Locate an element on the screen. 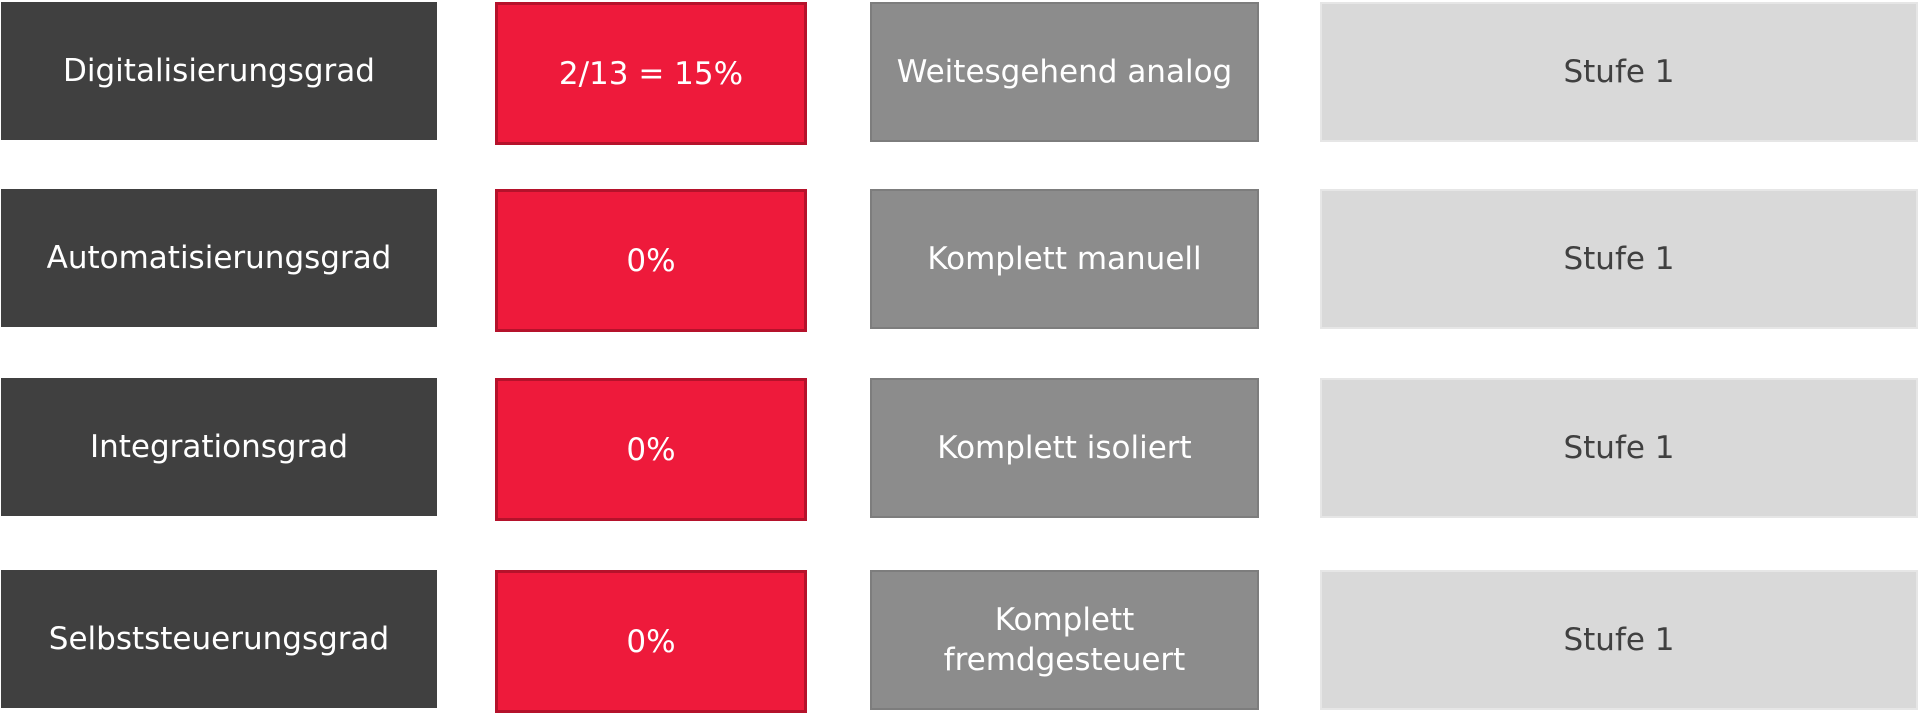 Image resolution: width=1920 pixels, height=713 pixels. dimension-value: 2/13 = 15% is located at coordinates (651, 73).